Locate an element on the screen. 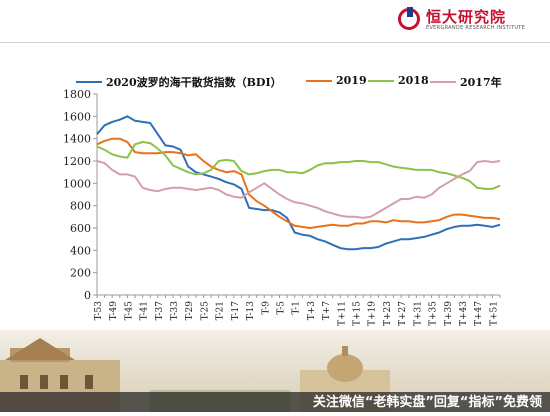  x-tick-label: T+31 is located at coordinates (418, 313).